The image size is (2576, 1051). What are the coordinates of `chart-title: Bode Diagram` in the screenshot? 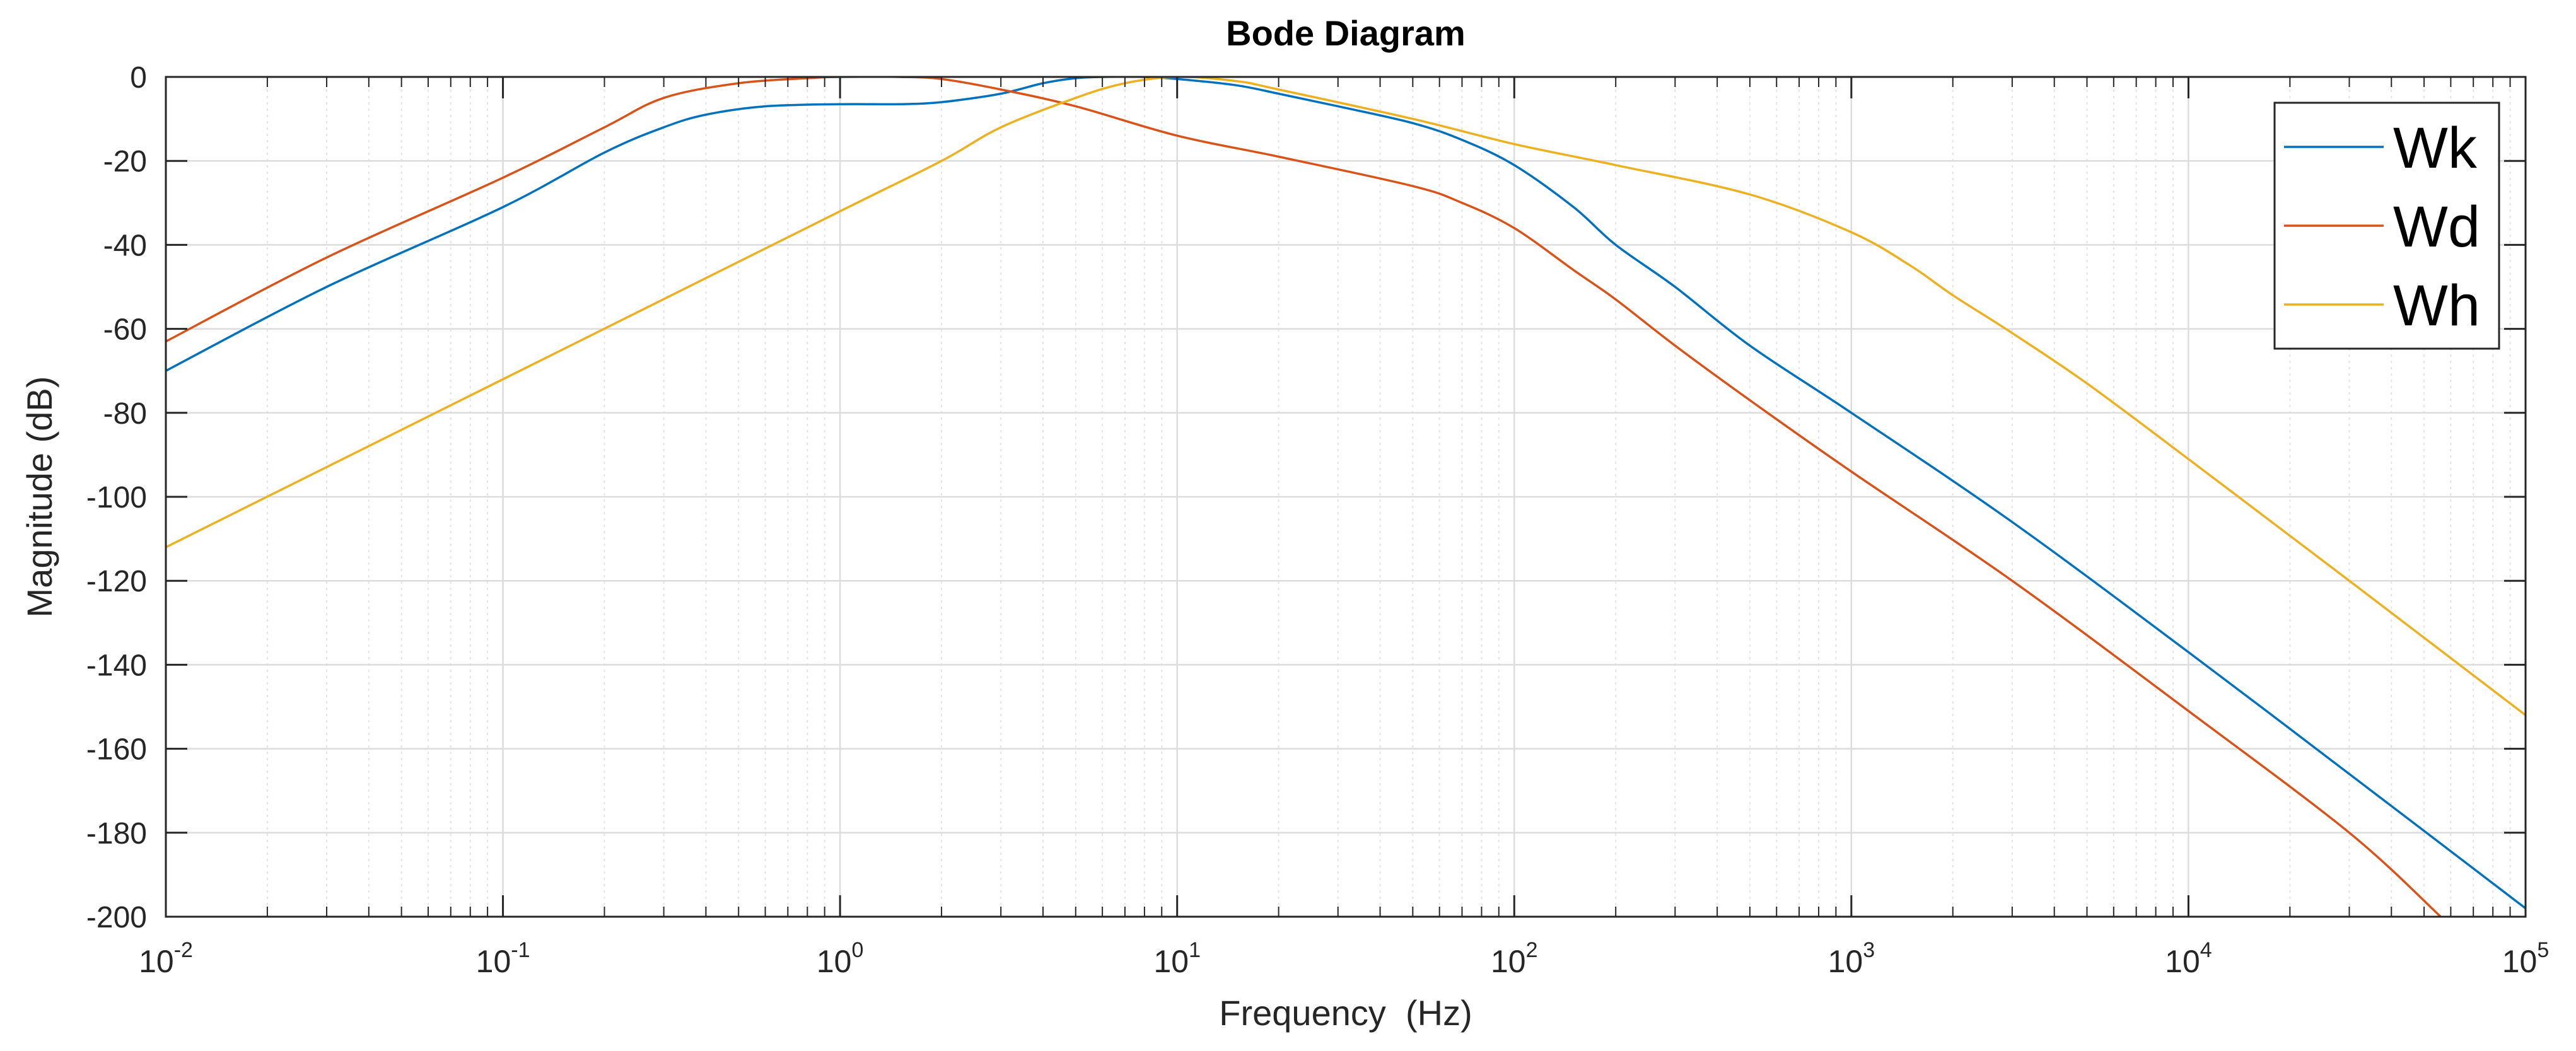 It's located at (1346, 33).